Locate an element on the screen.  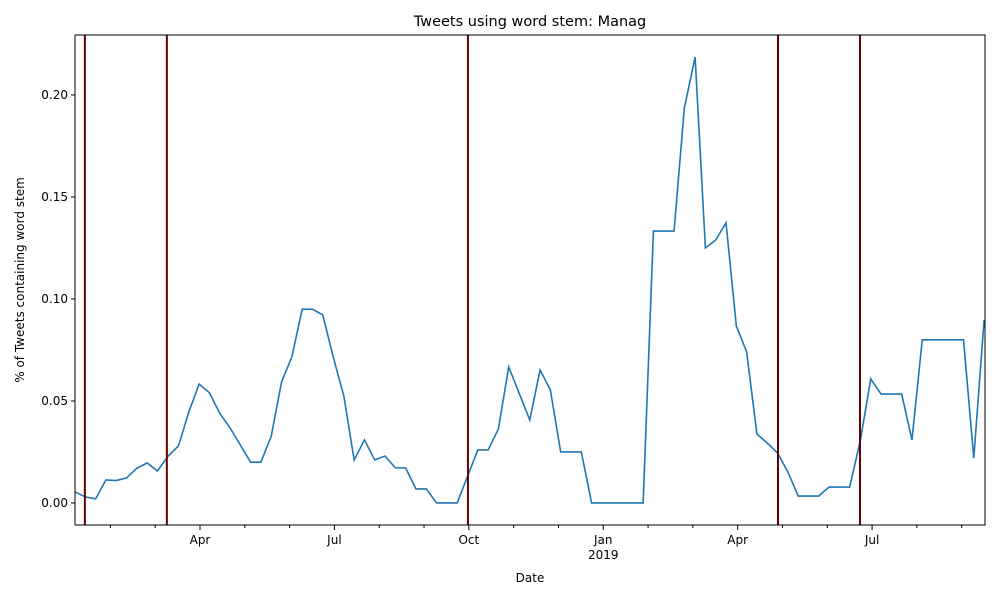
y-axis-label: % of Tweets containing word stem is located at coordinates (20, 280).